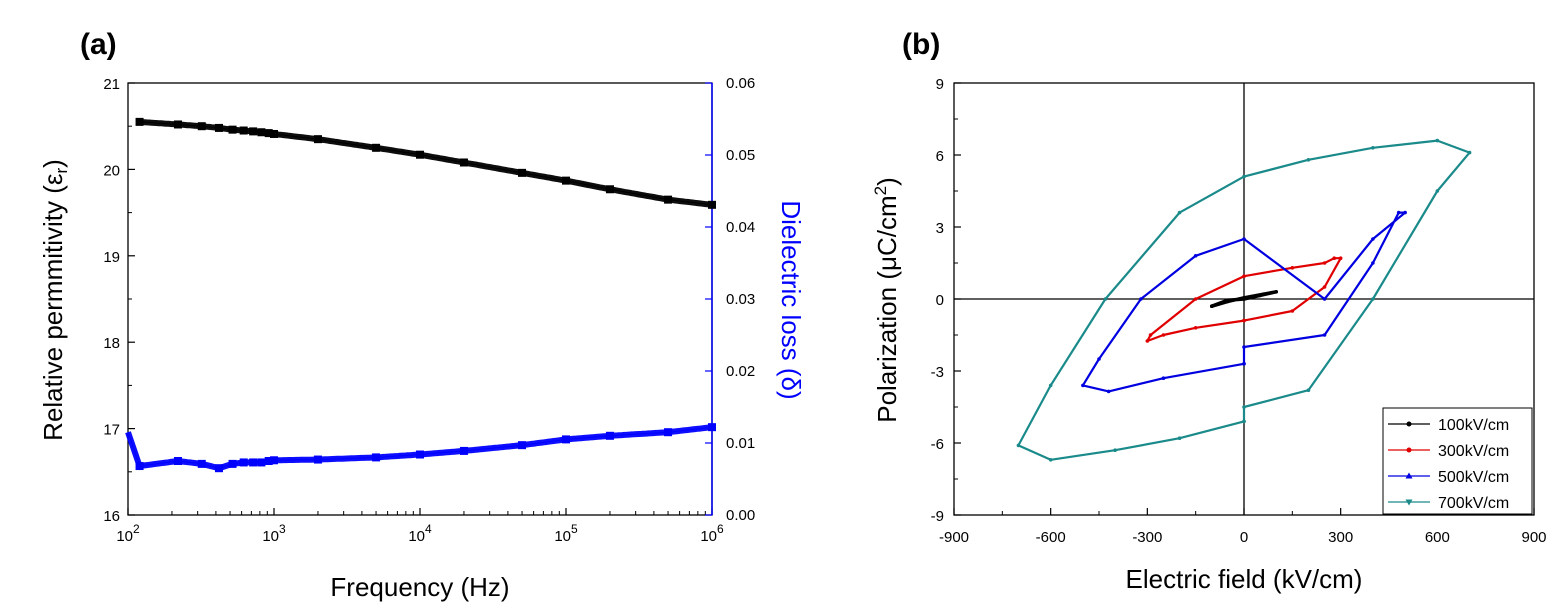 The image size is (1559, 615). What do you see at coordinates (954, 537) in the screenshot?
I see `x-tick-label: -900` at bounding box center [954, 537].